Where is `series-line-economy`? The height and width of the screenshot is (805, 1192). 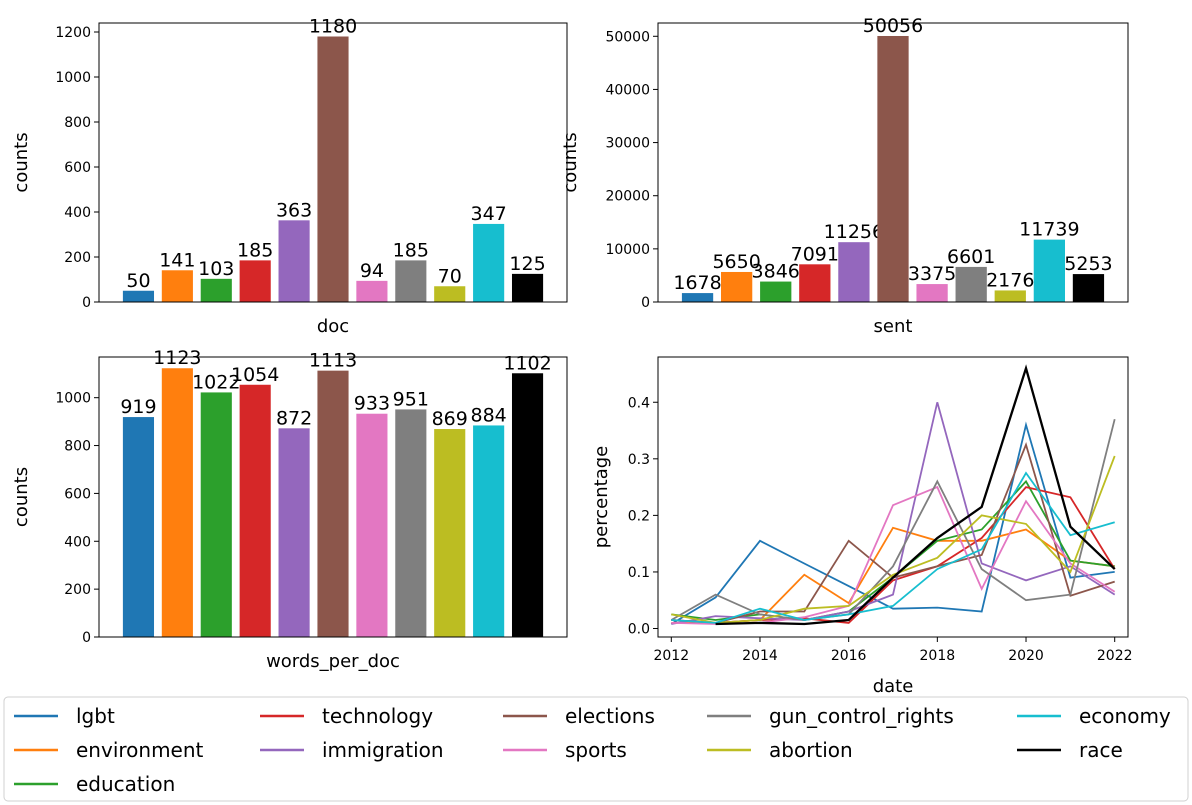
series-line-economy is located at coordinates (893, 547).